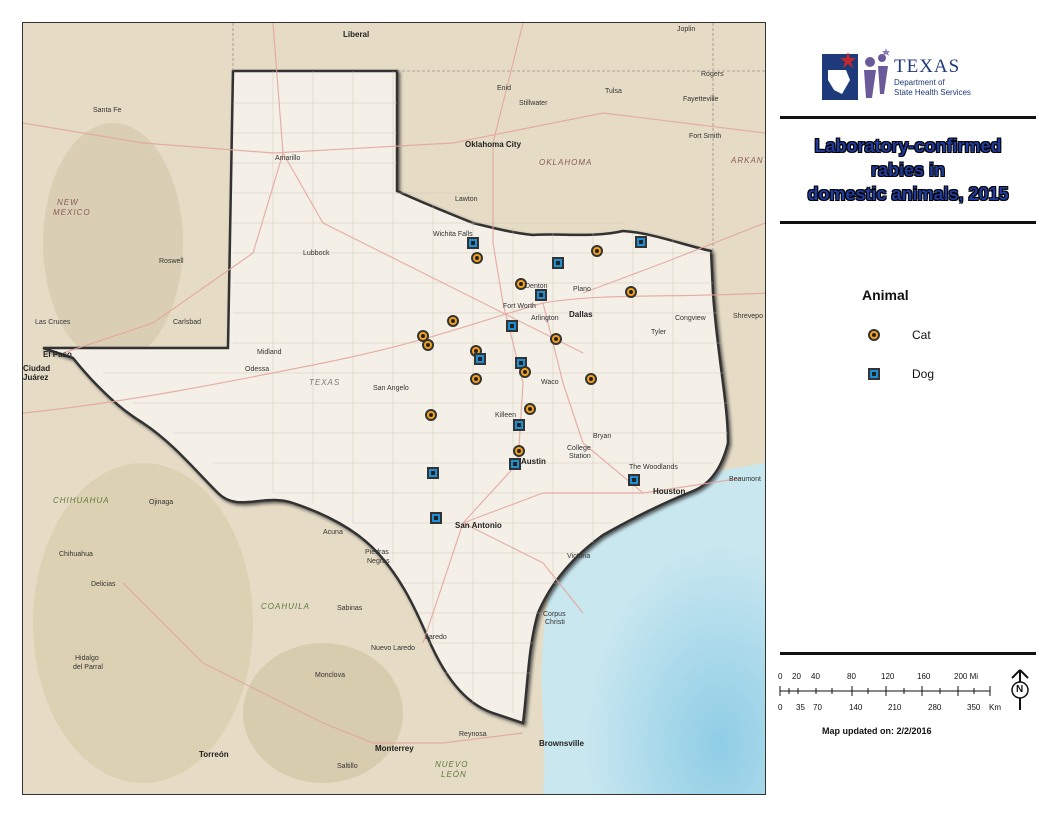 This screenshot has width=1056, height=816. I want to click on place-label-new: NEW, so click(68, 202).